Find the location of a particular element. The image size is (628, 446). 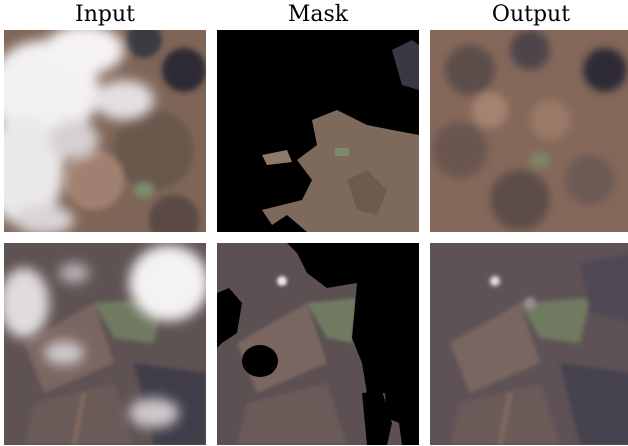

header-mask: Mask is located at coordinates (318, 14).